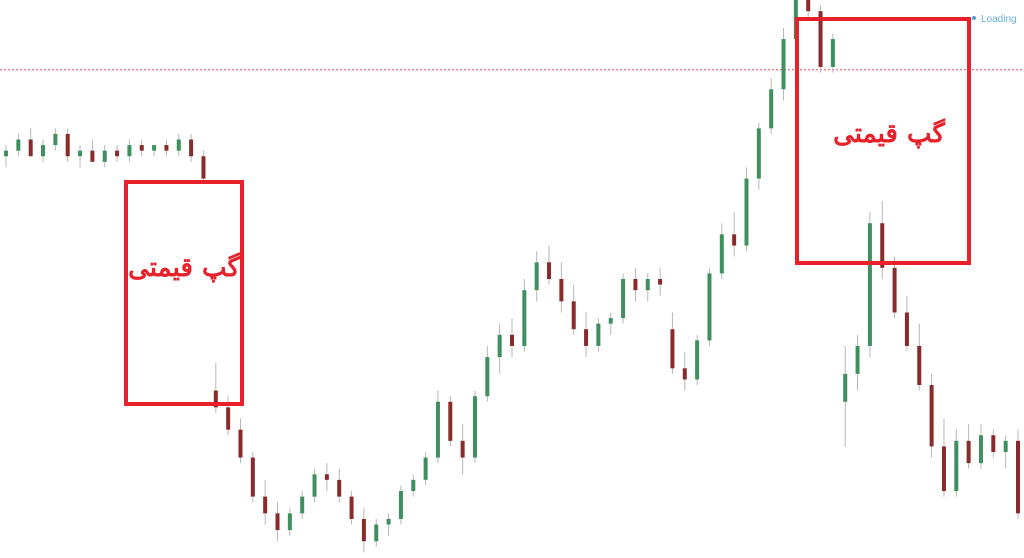 This screenshot has width=1024, height=558. What do you see at coordinates (974, 18) in the screenshot?
I see `status-dot` at bounding box center [974, 18].